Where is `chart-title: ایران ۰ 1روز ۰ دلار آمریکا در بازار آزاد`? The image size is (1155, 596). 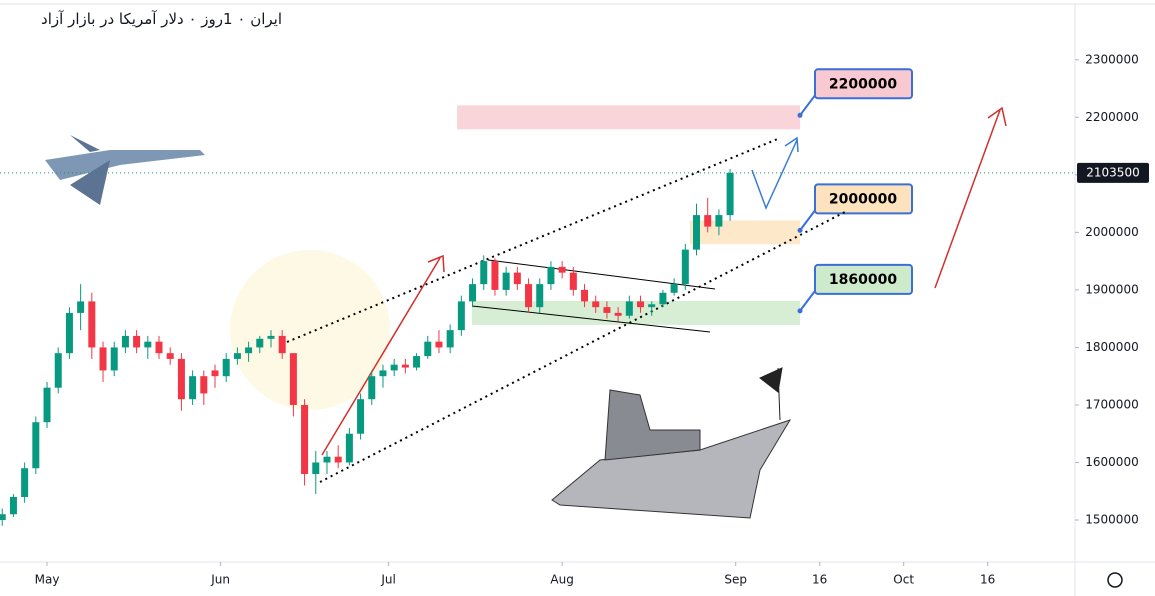
chart-title: ایران ۰ 1روز ۰ دلار آمریکا در بازار آزاد is located at coordinates (161, 19).